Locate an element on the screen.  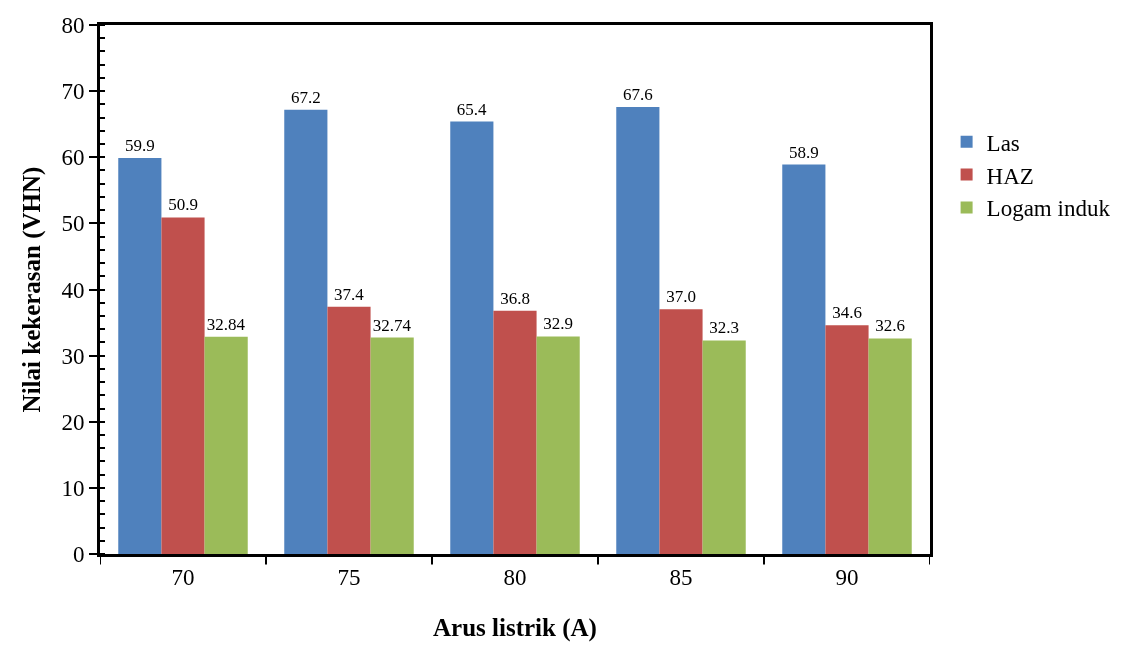
legend-label: Logam induk is located at coordinates (1048, 209).